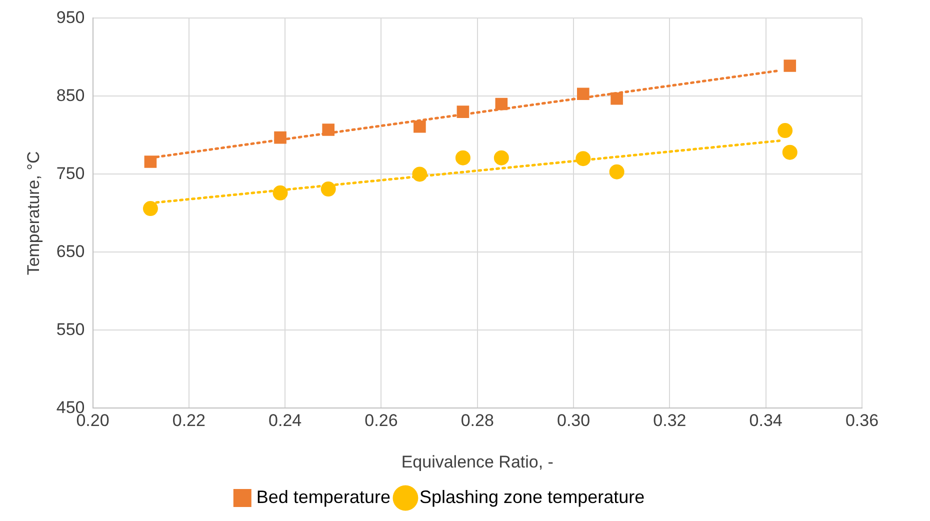 The height and width of the screenshot is (521, 930). Describe the element at coordinates (70, 251) in the screenshot. I see `y-tick-label: 650` at that location.